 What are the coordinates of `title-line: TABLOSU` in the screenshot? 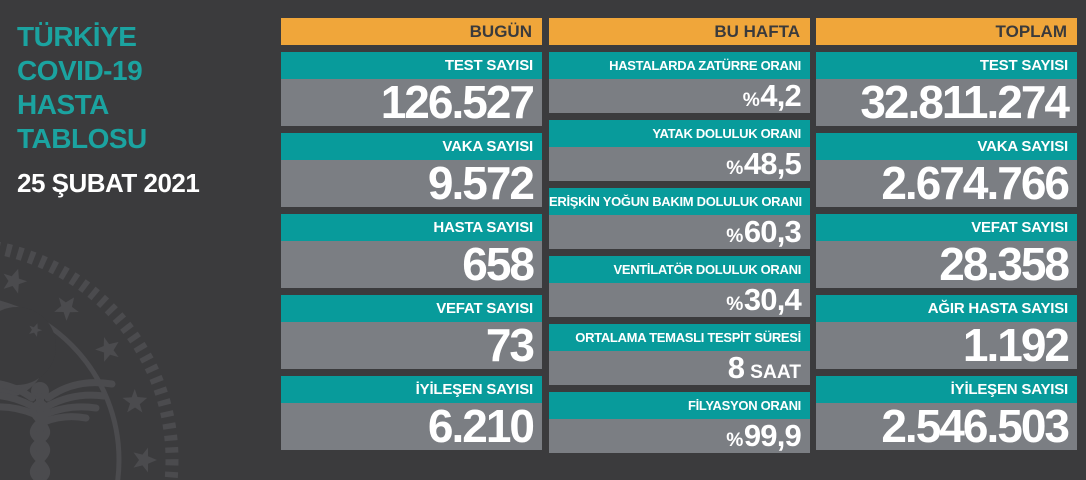 It's located at (82, 138).